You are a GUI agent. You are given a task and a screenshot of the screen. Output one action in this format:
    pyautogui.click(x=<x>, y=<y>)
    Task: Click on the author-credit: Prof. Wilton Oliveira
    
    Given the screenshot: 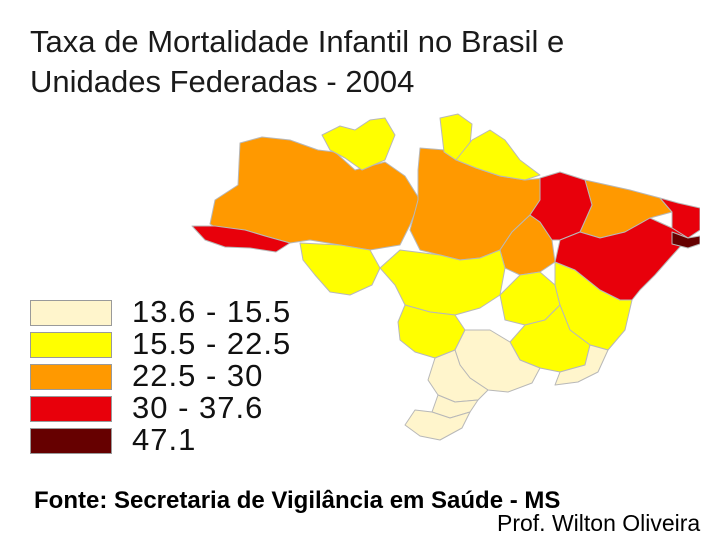 What is the action you would take?
    pyautogui.click(x=599, y=523)
    